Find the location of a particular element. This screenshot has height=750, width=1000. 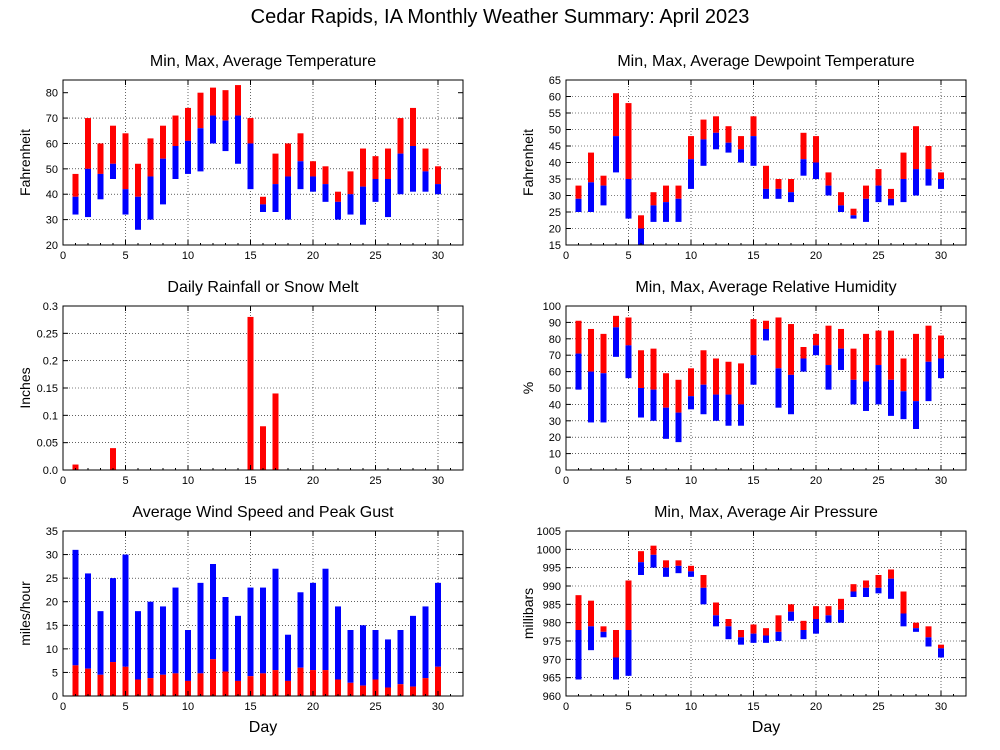

y-tick-label: 80 is located at coordinates (52, 94).